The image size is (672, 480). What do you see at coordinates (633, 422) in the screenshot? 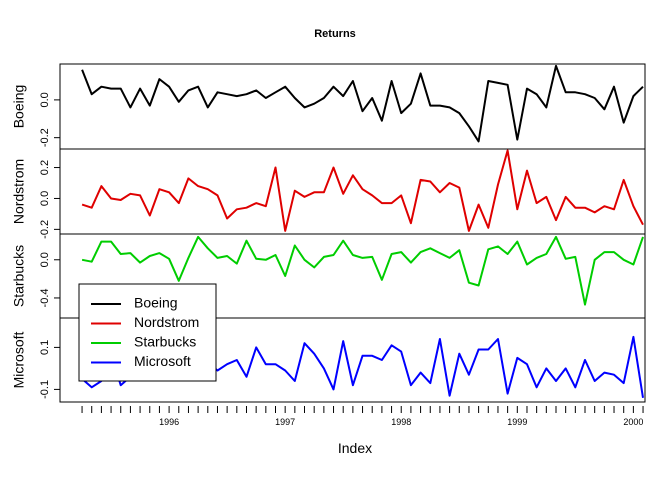
I see `x-tick-label: 2000` at bounding box center [633, 422].